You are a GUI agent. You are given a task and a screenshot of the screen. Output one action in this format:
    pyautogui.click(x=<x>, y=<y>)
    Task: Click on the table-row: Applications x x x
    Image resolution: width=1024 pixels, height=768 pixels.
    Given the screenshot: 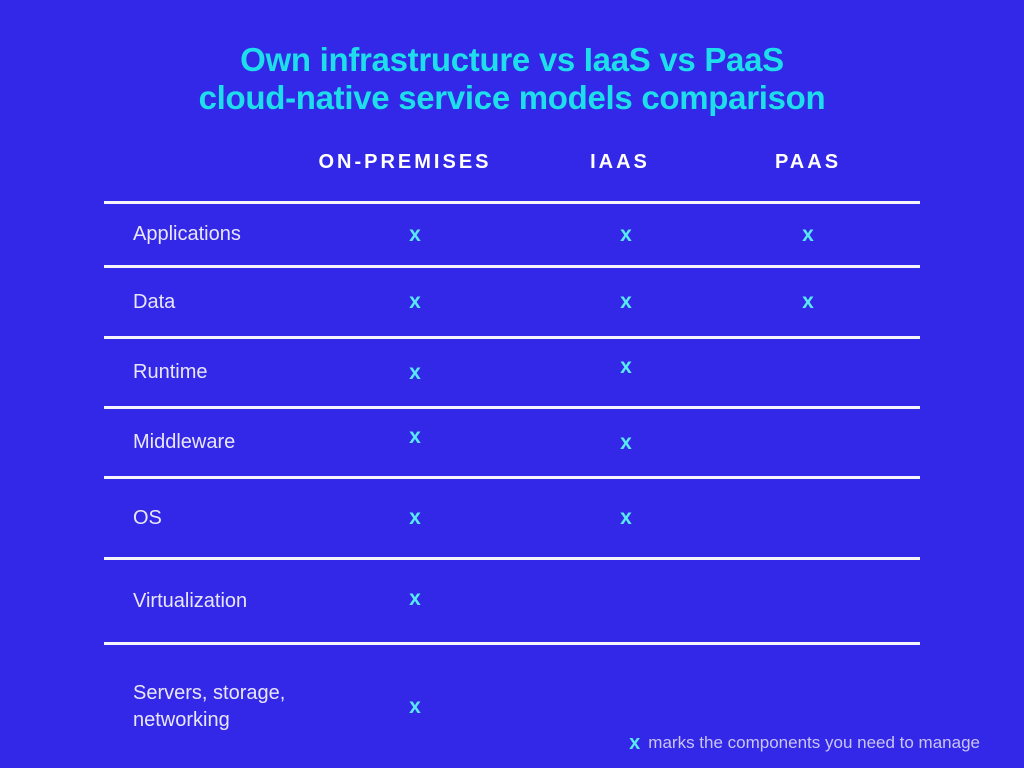 What is the action you would take?
    pyautogui.click(x=512, y=233)
    